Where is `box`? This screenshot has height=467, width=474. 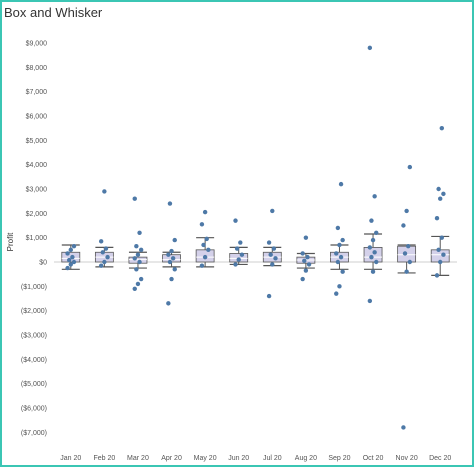 box is located at coordinates (373, 254).